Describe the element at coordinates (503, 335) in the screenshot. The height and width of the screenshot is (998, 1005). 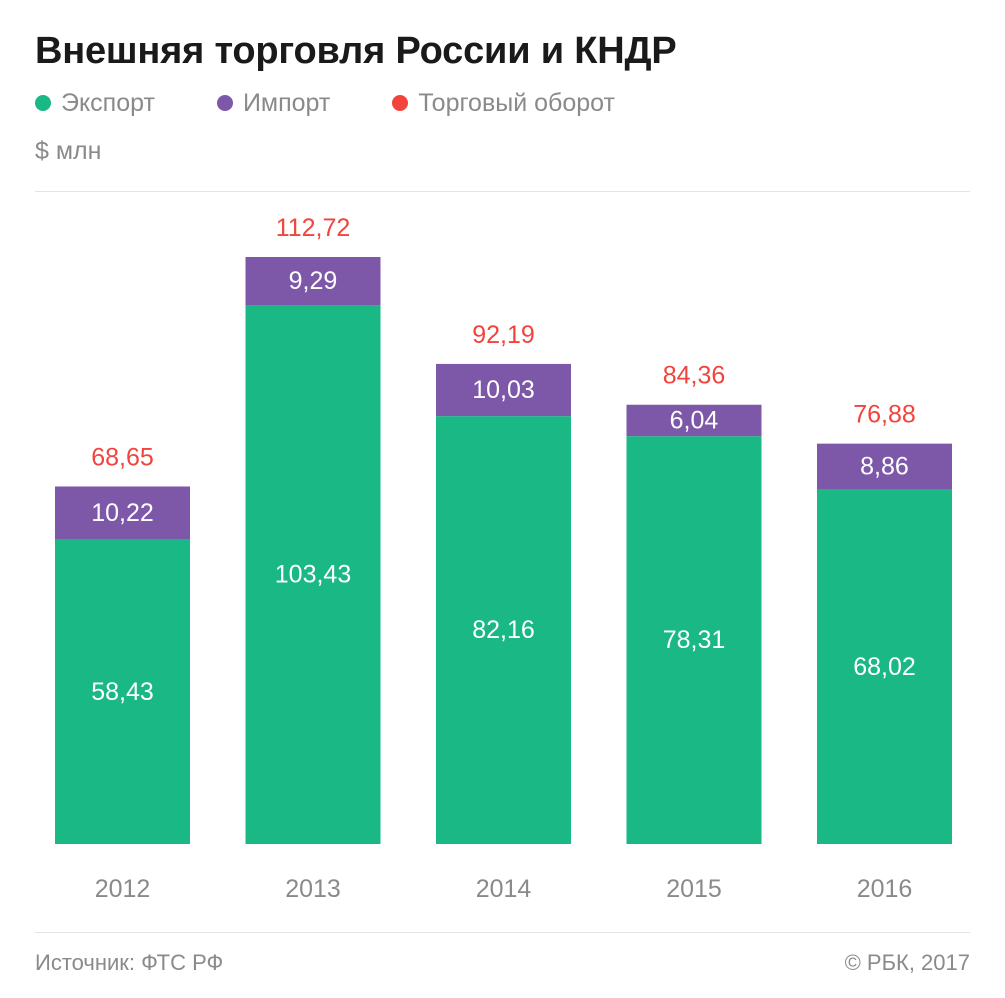
I see `total-label-2014: 92,19` at that location.